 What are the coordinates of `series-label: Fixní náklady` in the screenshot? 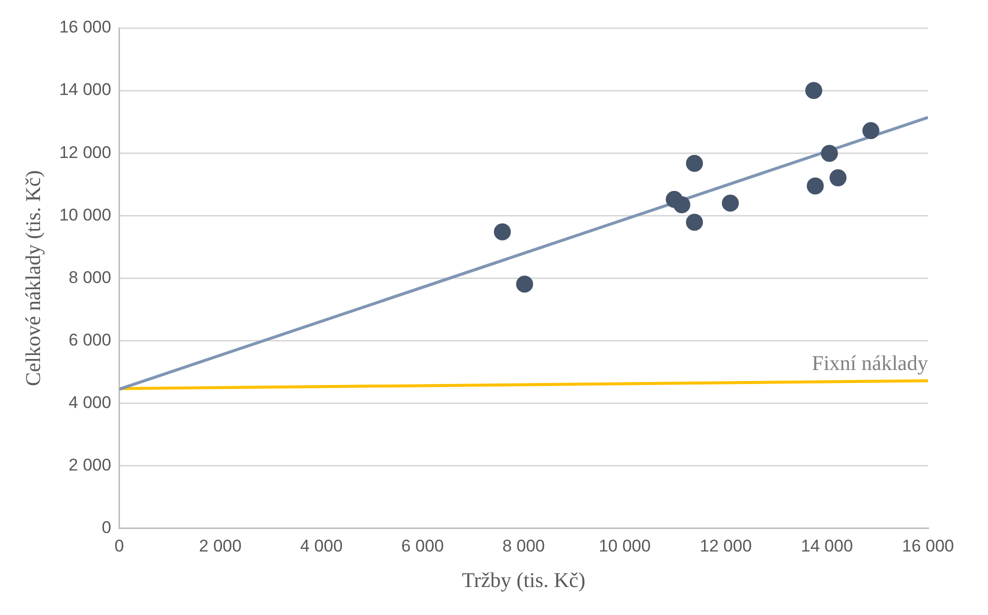 It's located at (870, 362).